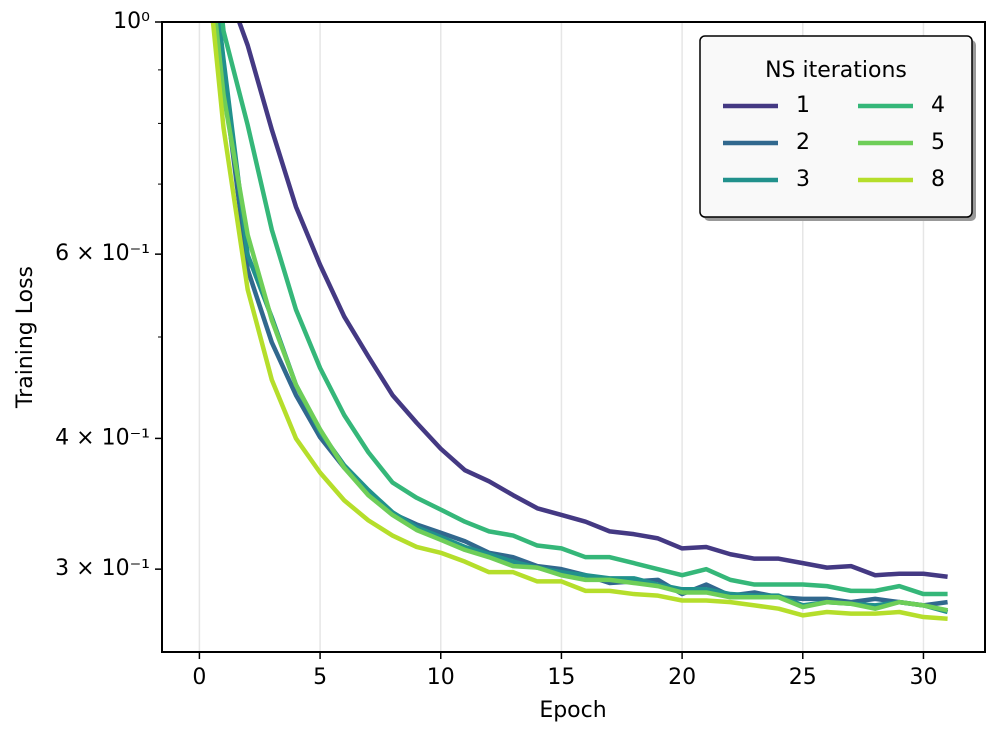 The image size is (997, 738). What do you see at coordinates (572, 710) in the screenshot?
I see `x-axis-label: Epoch` at bounding box center [572, 710].